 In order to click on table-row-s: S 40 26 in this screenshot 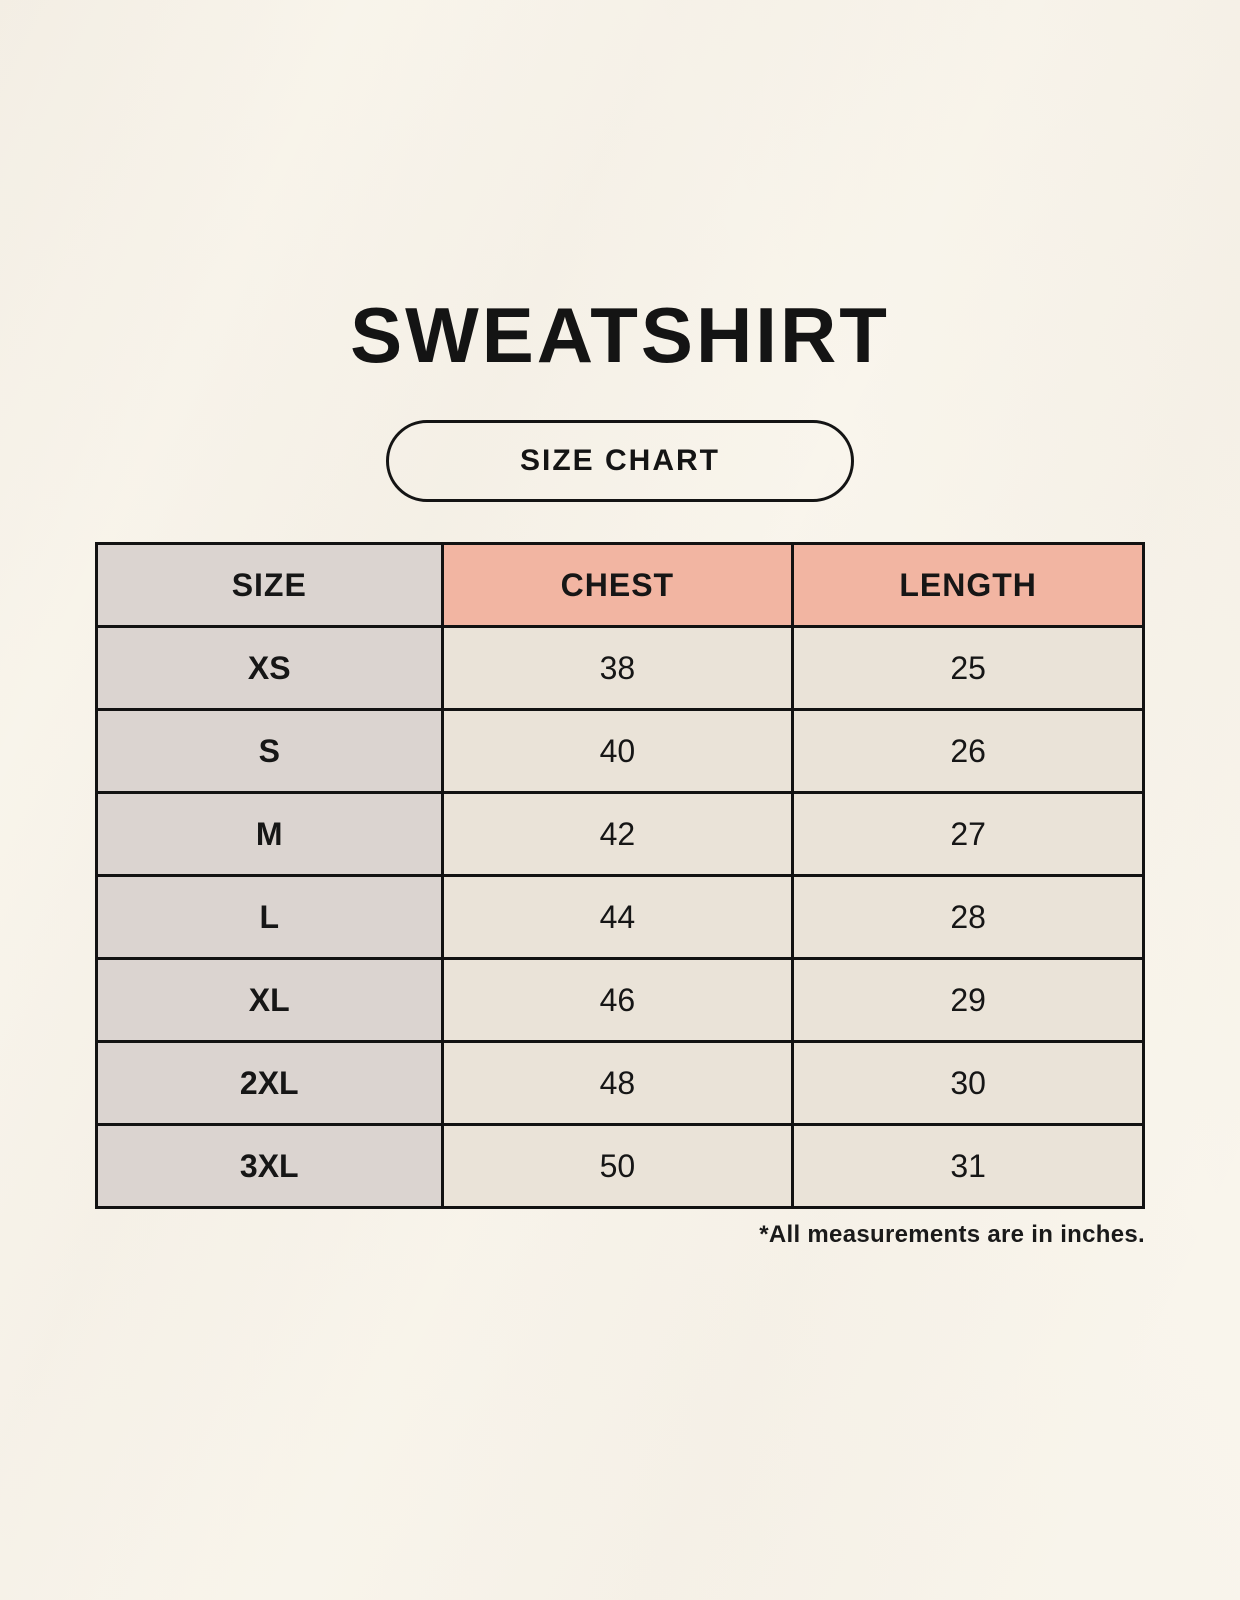, I will do `click(620, 751)`.